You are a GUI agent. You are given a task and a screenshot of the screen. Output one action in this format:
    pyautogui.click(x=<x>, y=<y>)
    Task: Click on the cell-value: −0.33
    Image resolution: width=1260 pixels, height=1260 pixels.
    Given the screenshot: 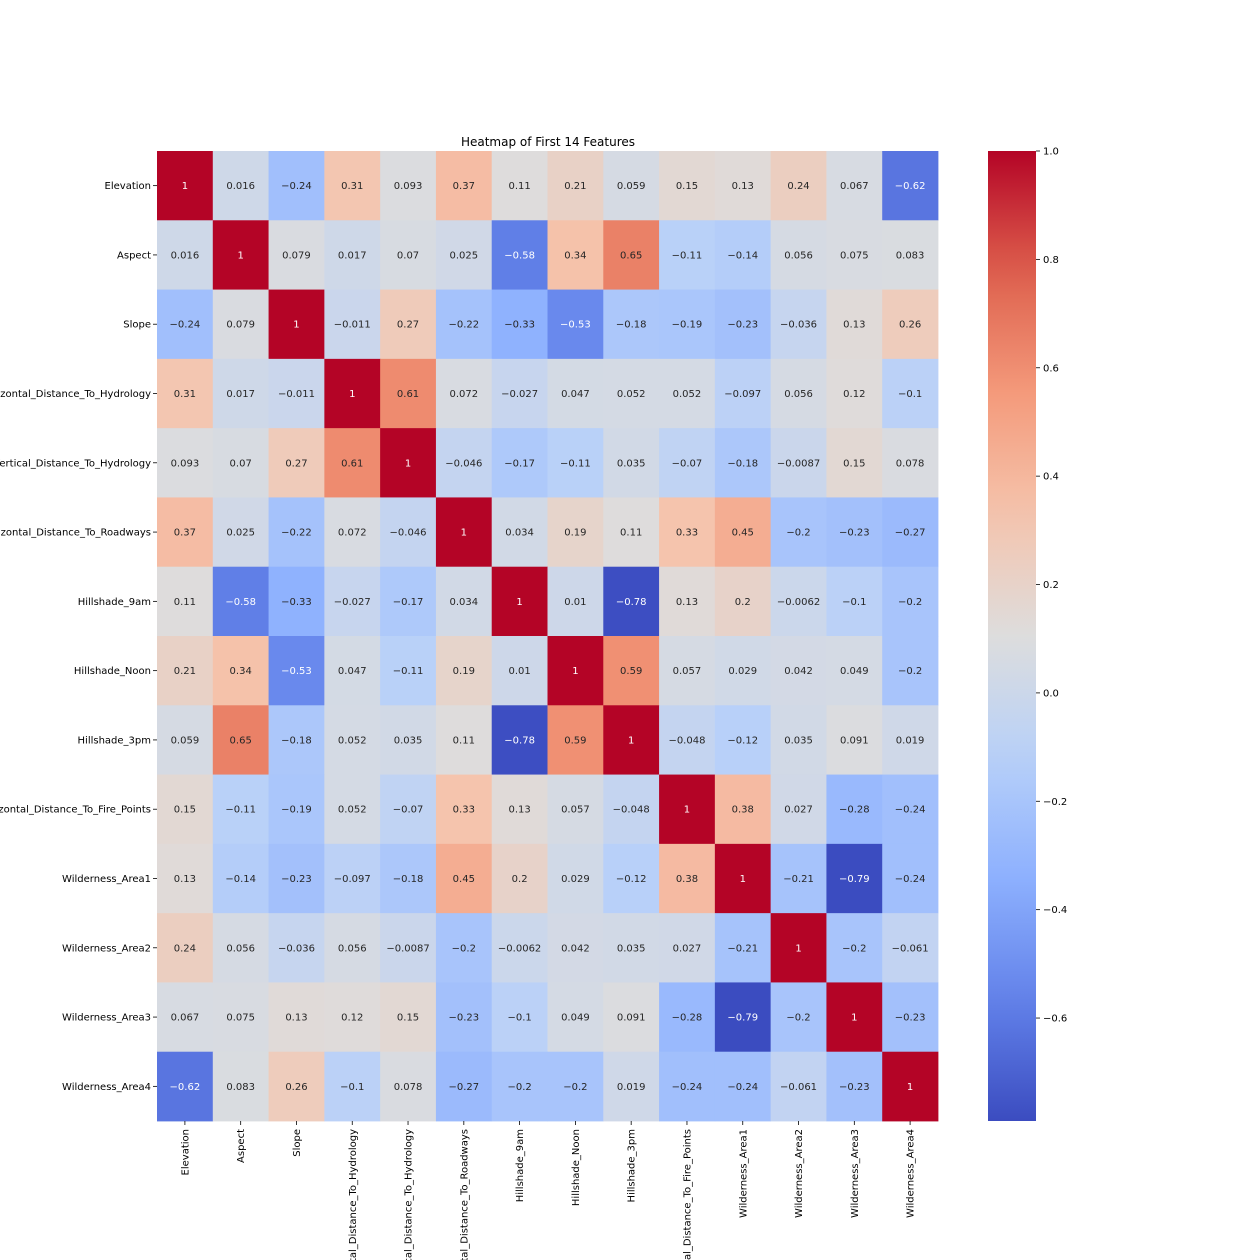 What is the action you would take?
    pyautogui.click(x=519, y=325)
    